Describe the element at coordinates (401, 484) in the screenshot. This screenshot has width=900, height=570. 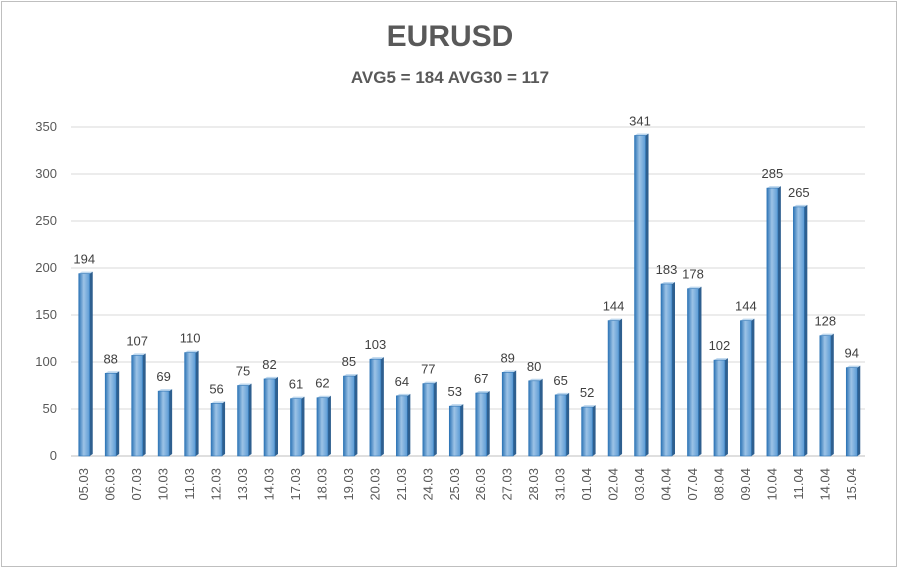
I see `x-tick-label: 21.03` at that location.